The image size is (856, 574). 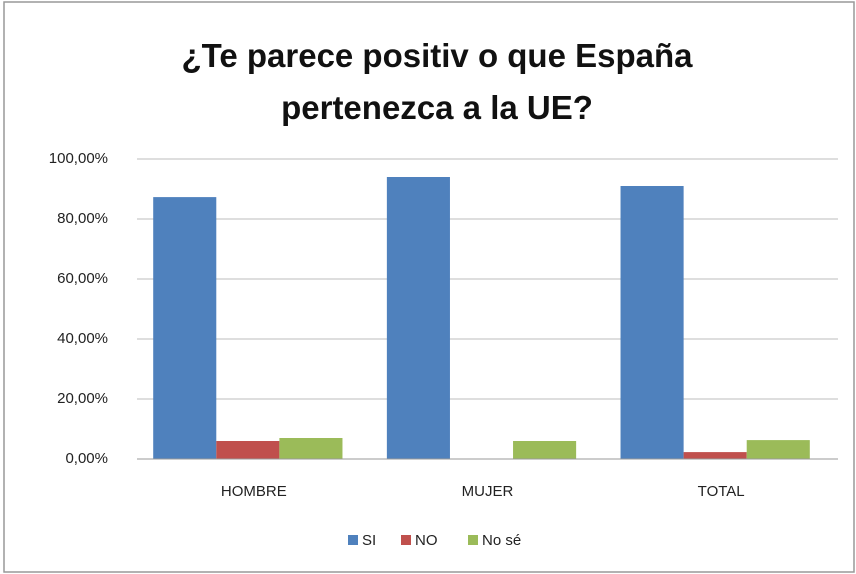 I want to click on y-tick-label: 100,00%, so click(x=78, y=158).